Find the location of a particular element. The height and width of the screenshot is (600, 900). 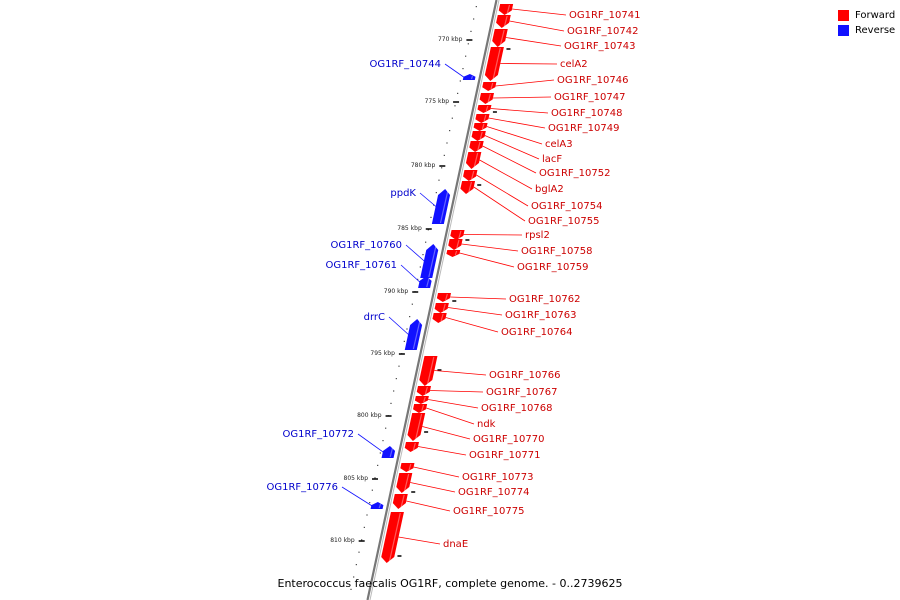

backbone-shadow is located at coordinates (434, 300).